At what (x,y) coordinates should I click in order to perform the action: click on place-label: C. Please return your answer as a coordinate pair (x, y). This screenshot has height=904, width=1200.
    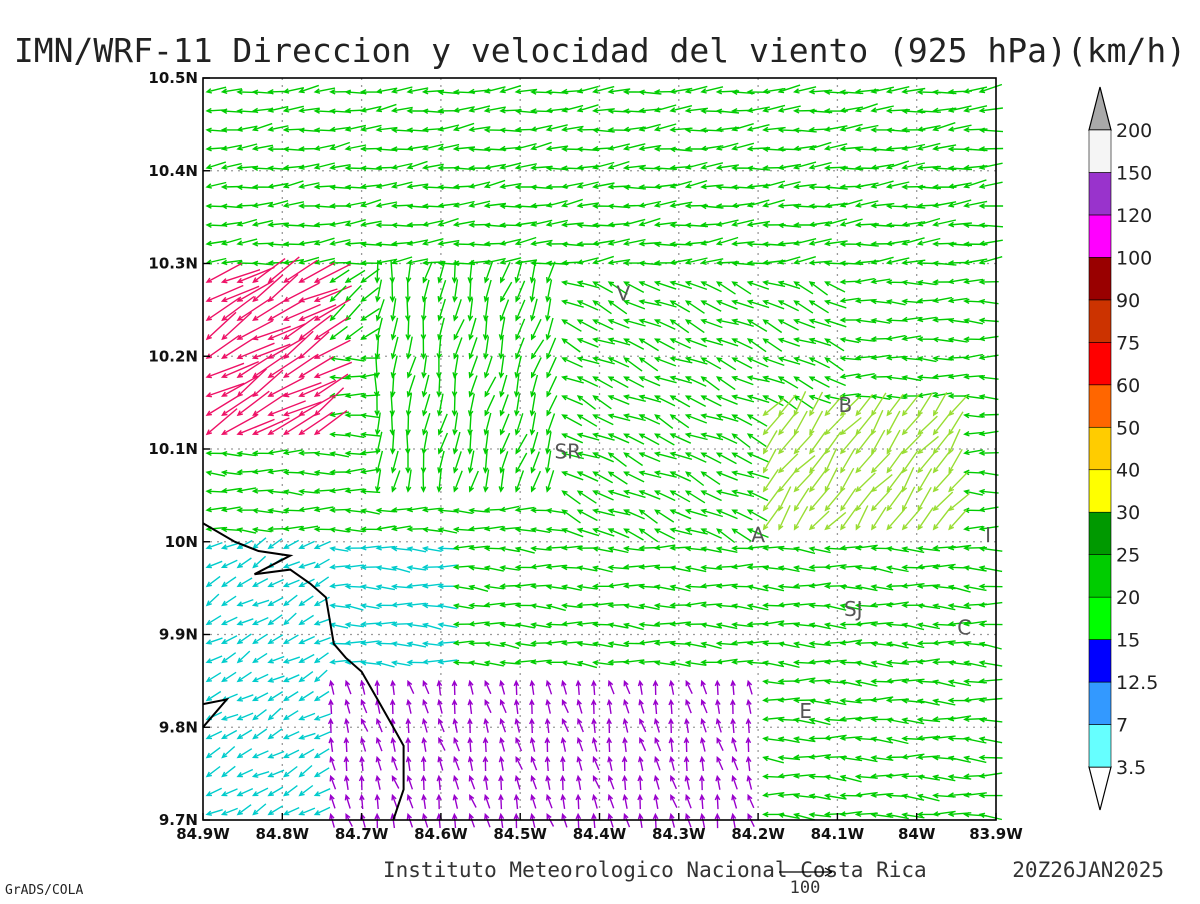
    Looking at the image, I should click on (964, 628).